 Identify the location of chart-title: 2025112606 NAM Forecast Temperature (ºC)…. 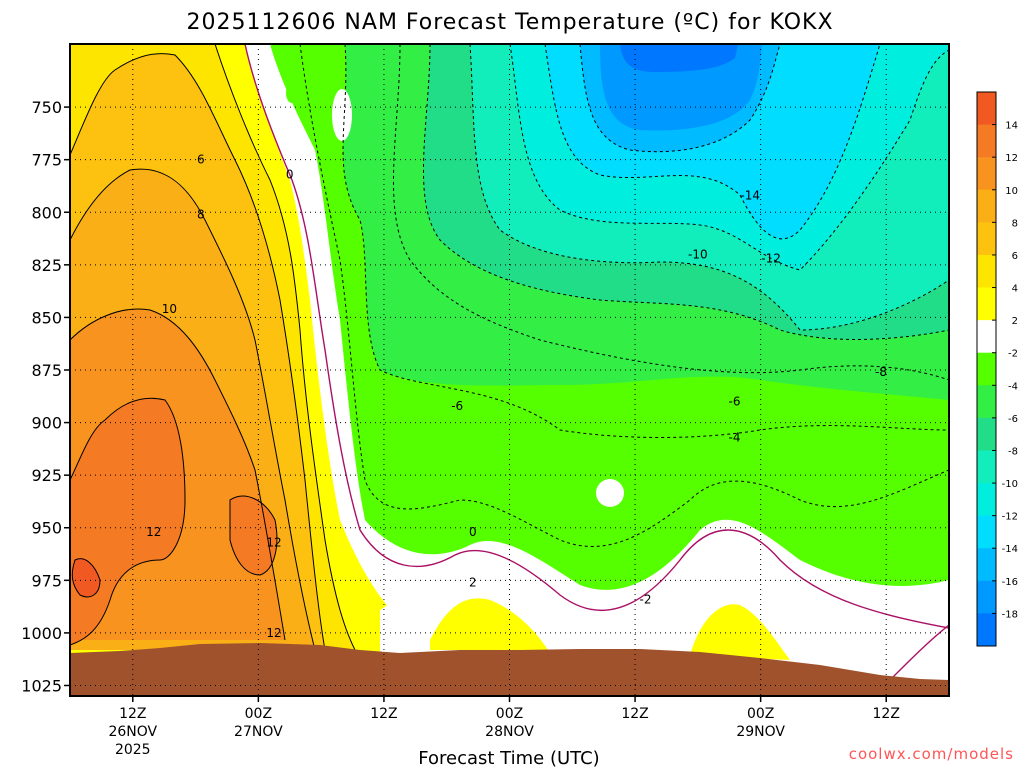
(509, 22).